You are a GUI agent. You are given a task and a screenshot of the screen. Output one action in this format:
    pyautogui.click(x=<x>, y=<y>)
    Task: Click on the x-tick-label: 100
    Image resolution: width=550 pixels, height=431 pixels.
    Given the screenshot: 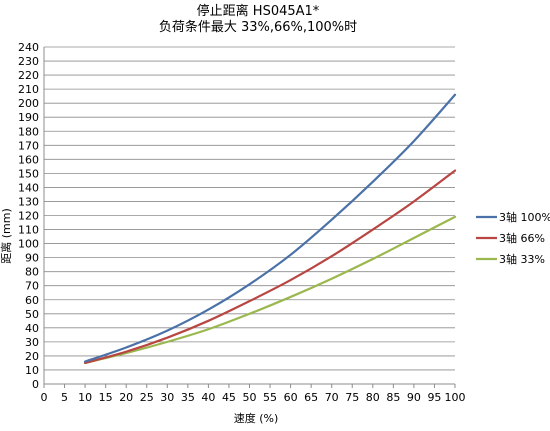 What is the action you would take?
    pyautogui.click(x=455, y=397)
    